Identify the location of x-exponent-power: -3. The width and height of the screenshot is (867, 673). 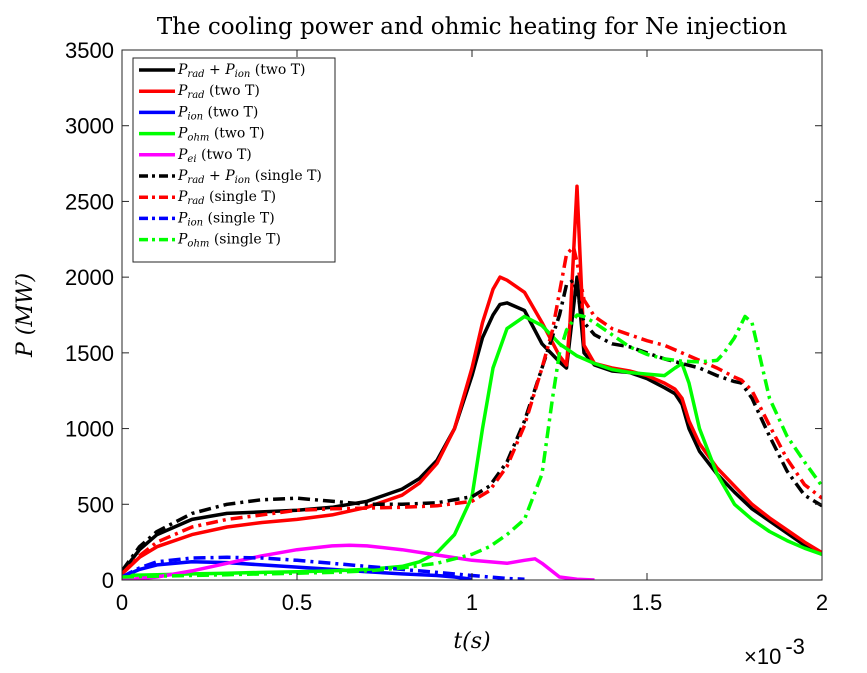
(795, 646).